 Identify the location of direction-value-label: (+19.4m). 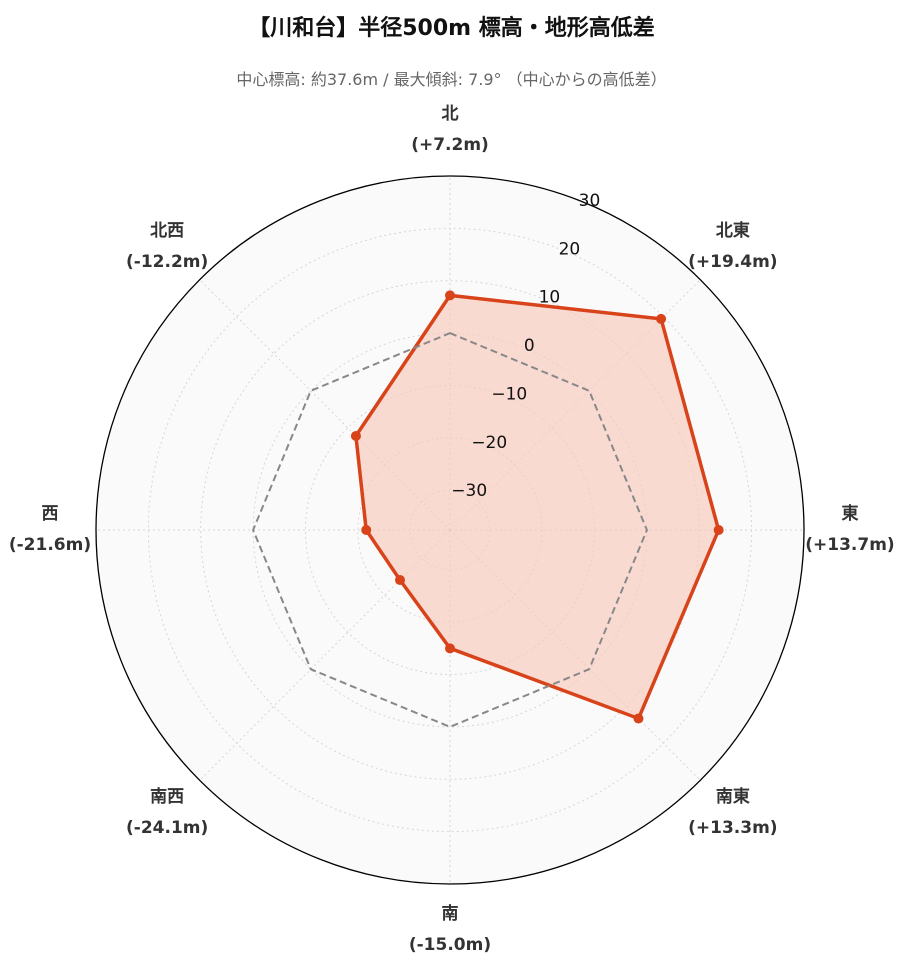
(732, 262).